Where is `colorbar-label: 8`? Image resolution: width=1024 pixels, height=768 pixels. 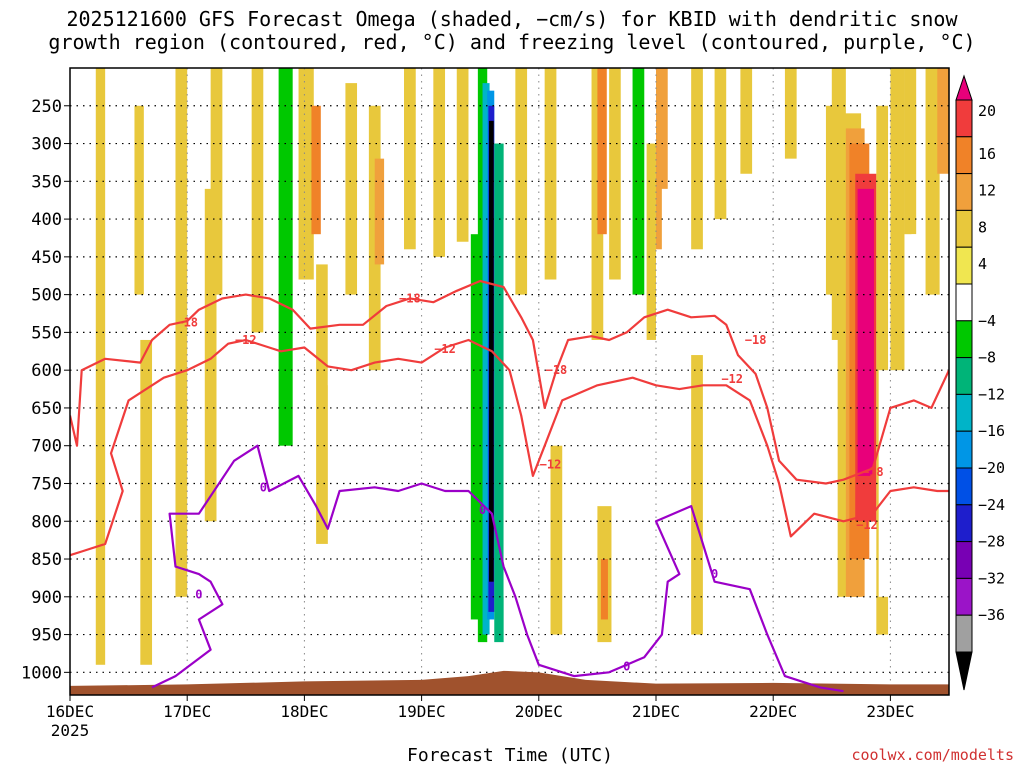 colorbar-label: 8 is located at coordinates (982, 227).